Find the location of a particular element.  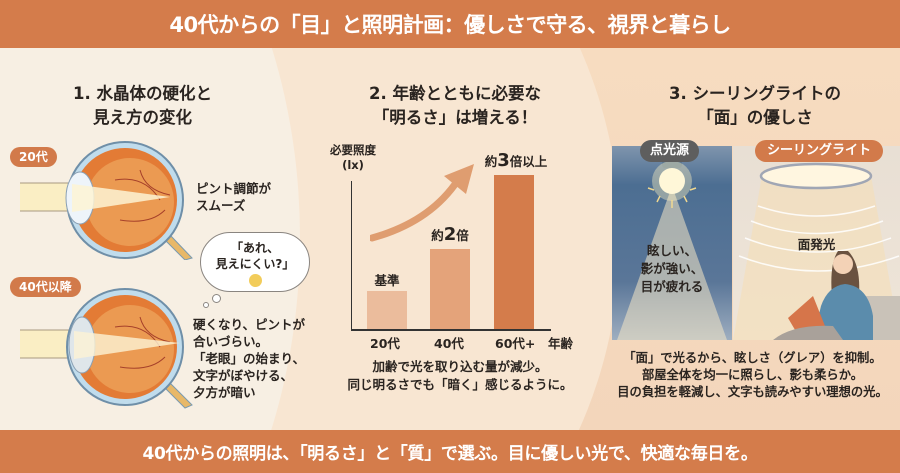

x-tick-60s-plus: 60代+ is located at coordinates (515, 343).